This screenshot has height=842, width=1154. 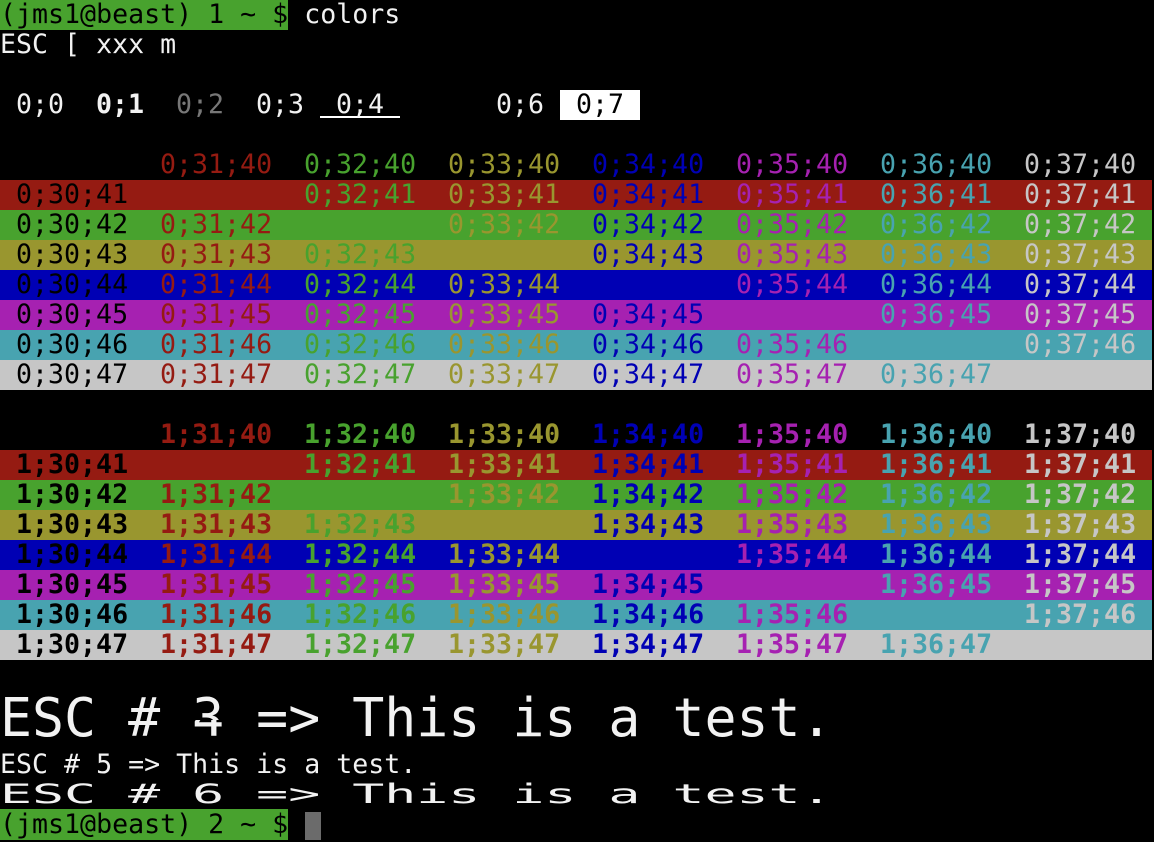 I want to click on color-cell: 1;34;42, so click(x=648, y=494).